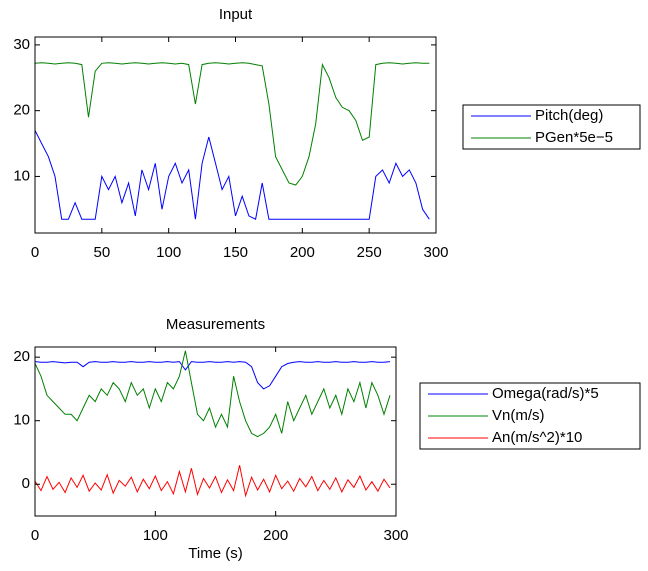 This screenshot has height=571, width=648. What do you see at coordinates (215, 324) in the screenshot?
I see `chart-title: Measurements` at bounding box center [215, 324].